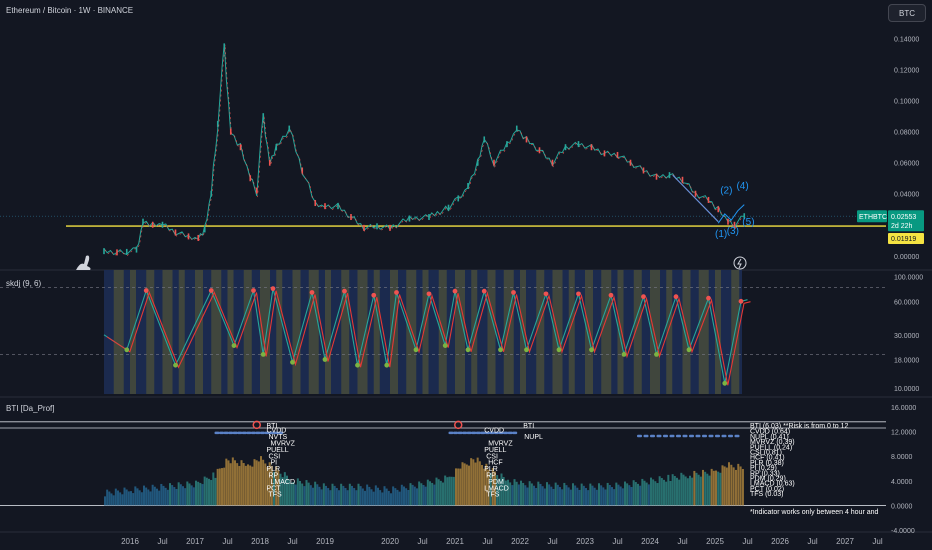 Image resolution: width=932 pixels, height=550 pixels. I want to click on time-tick-label: 2027, so click(845, 541).